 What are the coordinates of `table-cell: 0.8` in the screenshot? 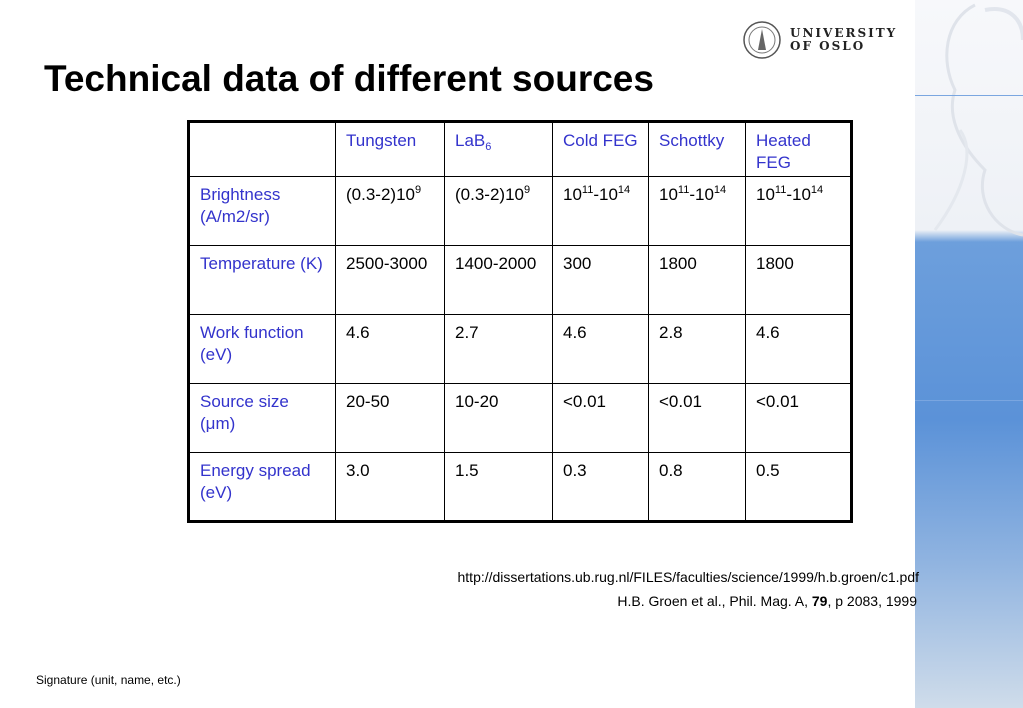 It's located at (697, 487).